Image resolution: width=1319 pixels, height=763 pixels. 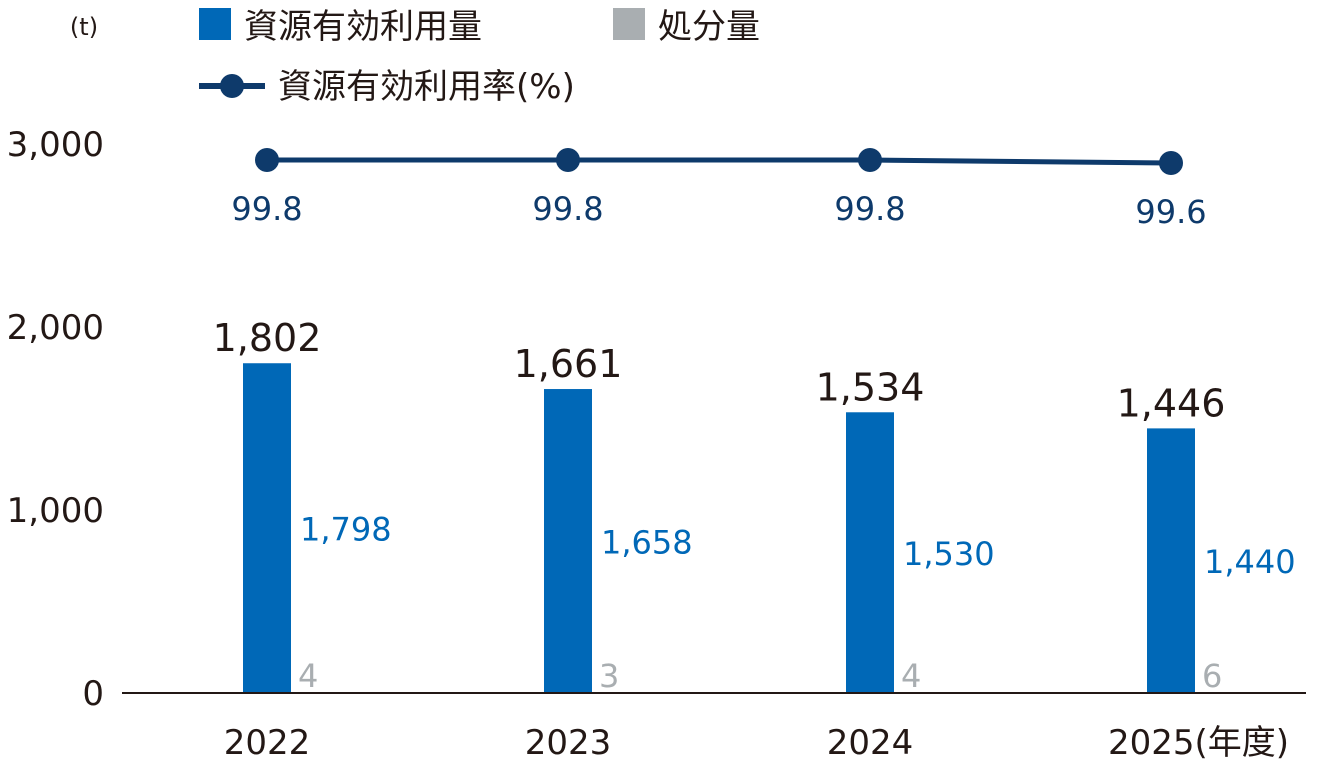 I want to click on x-tick-label: 2024, so click(x=870, y=743).